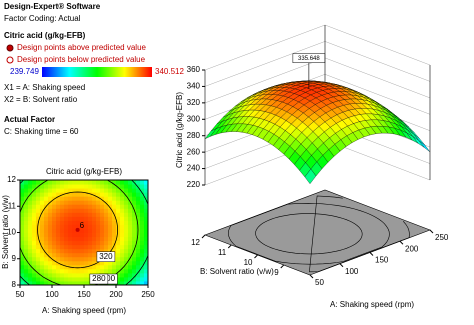 The width and height of the screenshot is (474, 325). Describe the element at coordinates (99, 278) in the screenshot. I see `contour-label: 280` at that location.